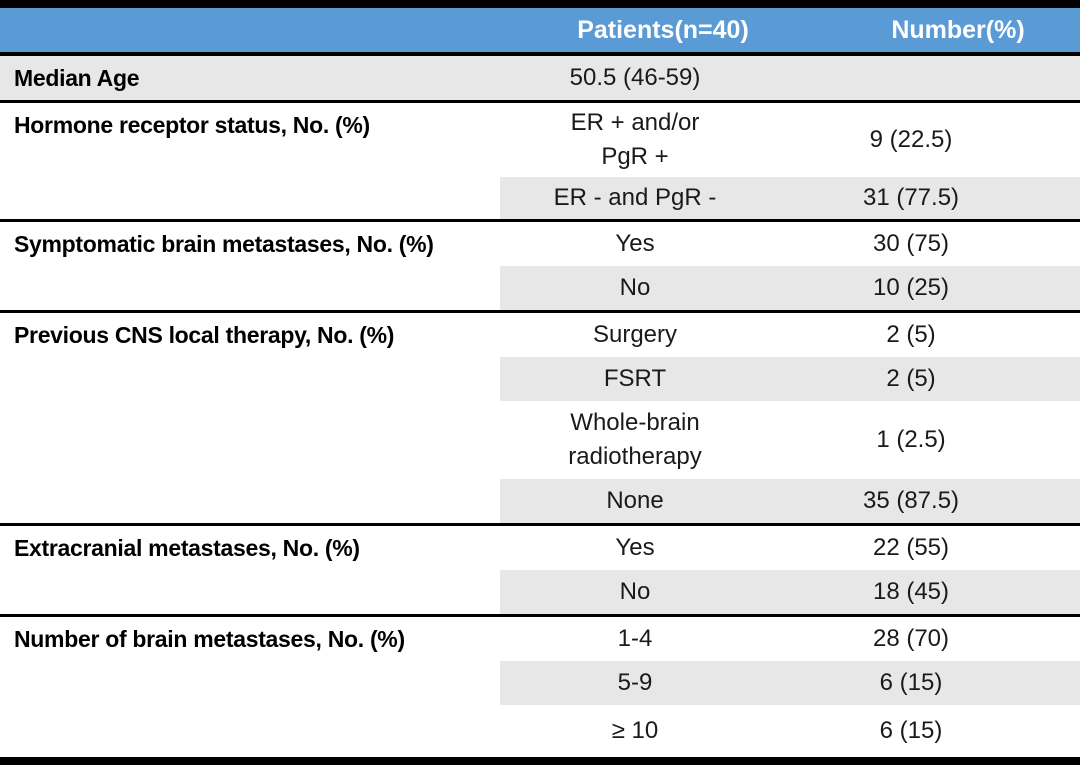 The height and width of the screenshot is (781, 1080). I want to click on table-subrow: None 35 (87.5), so click(790, 501).